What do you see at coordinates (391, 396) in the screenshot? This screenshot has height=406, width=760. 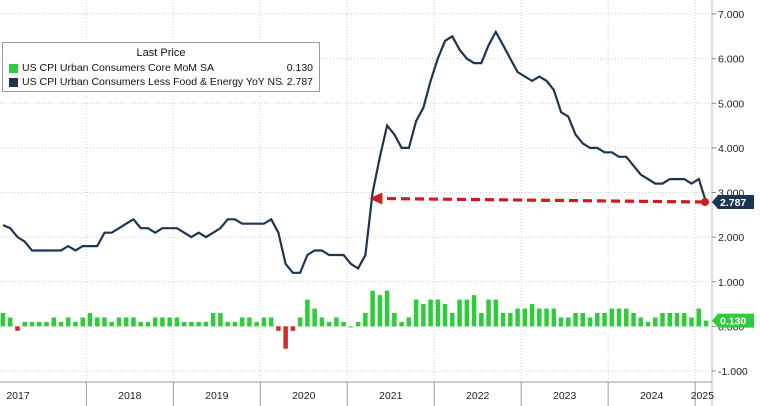 I see `x-tick-label: 2021` at bounding box center [391, 396].